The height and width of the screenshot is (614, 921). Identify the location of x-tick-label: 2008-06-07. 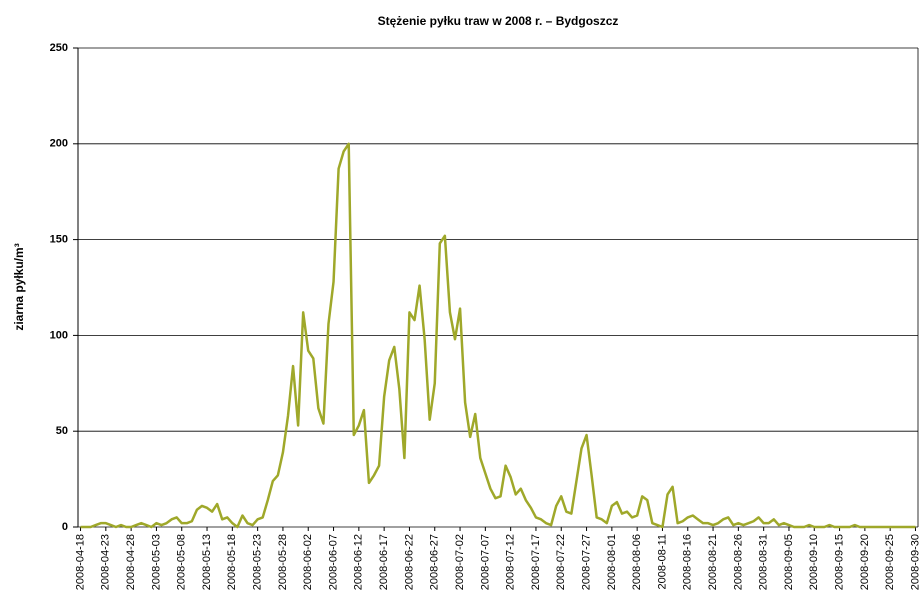
(333, 562).